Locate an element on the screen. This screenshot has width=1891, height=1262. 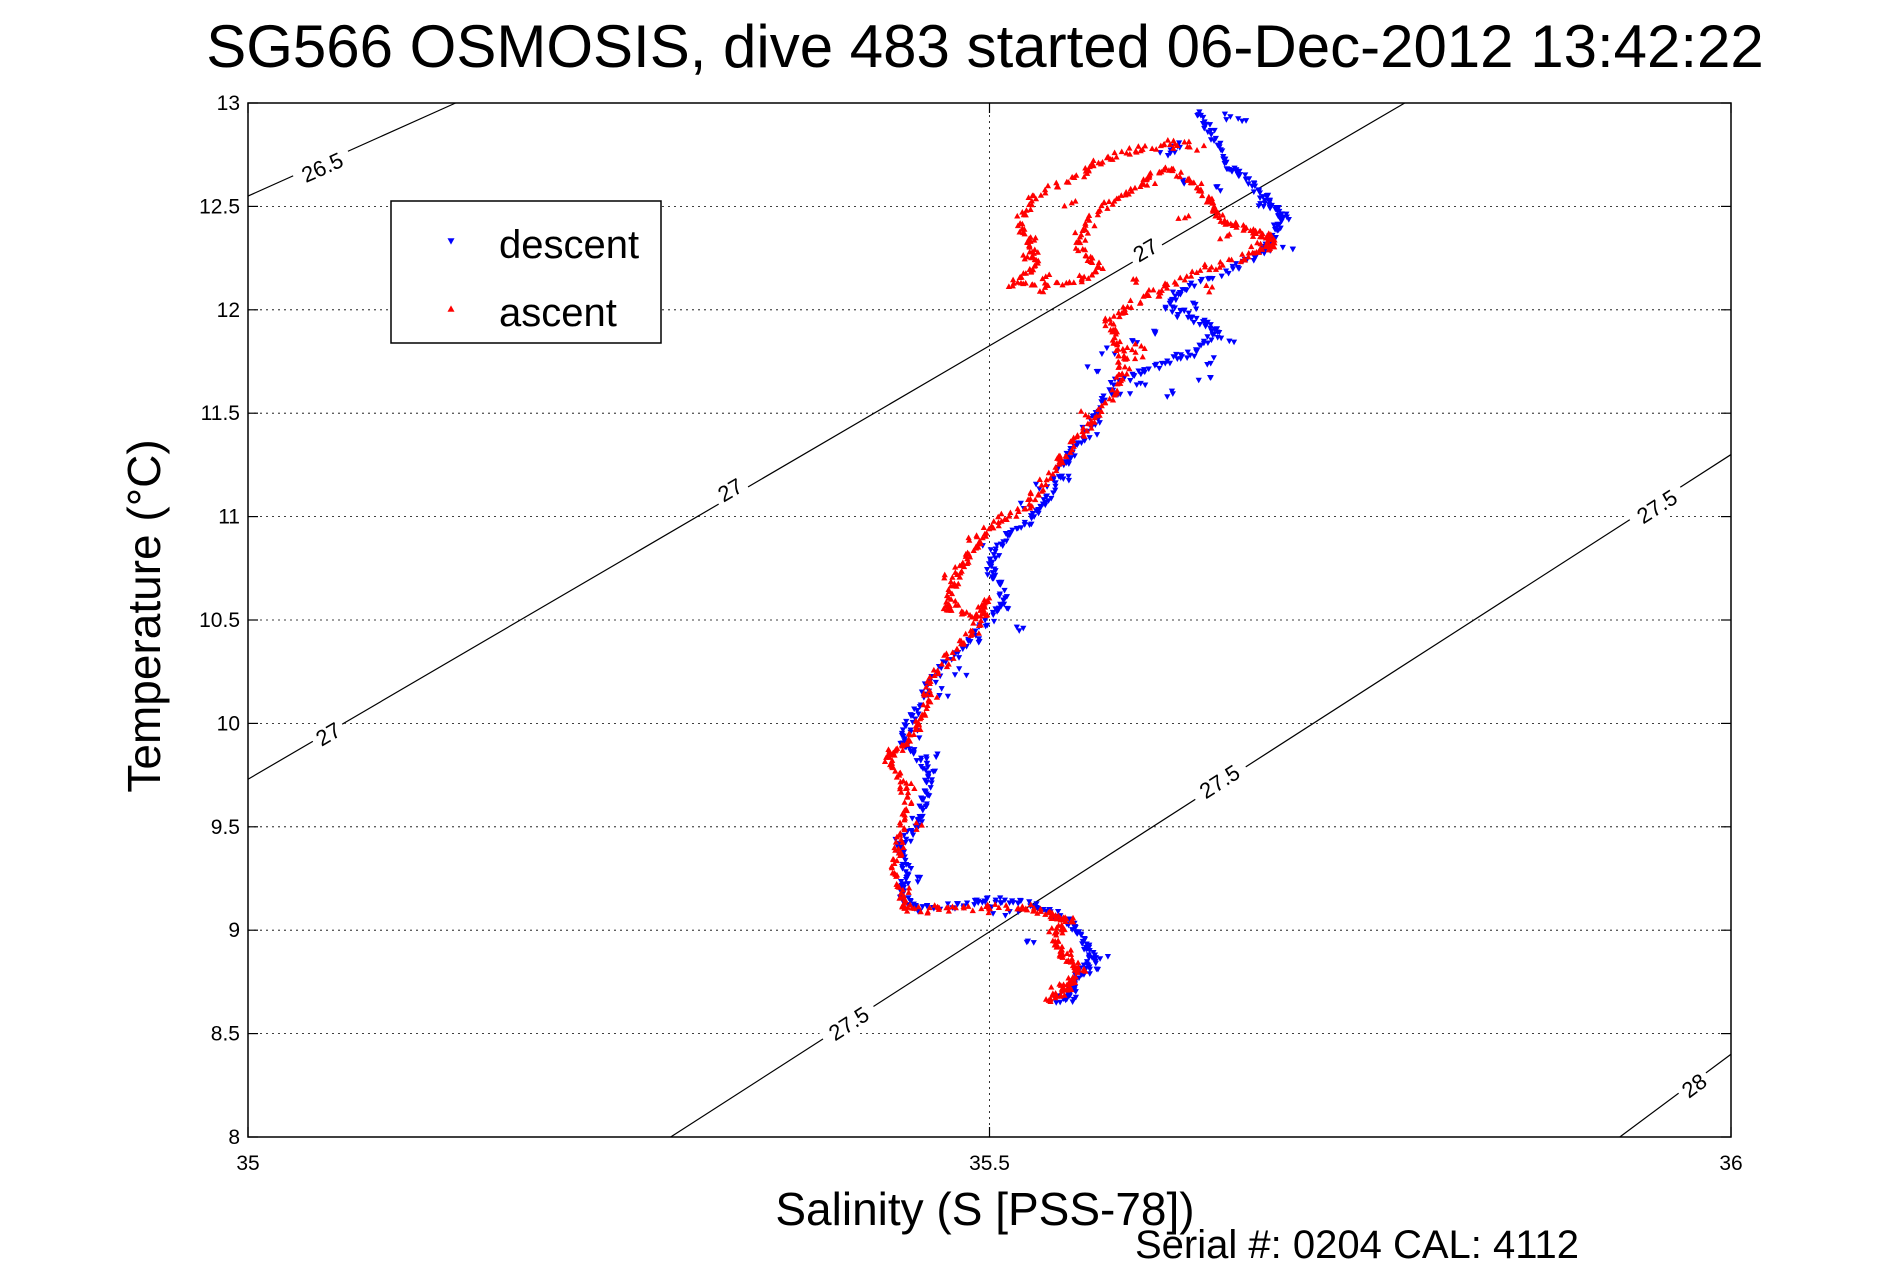
isopycnal-label-bg is located at coordinates (1657, 506).